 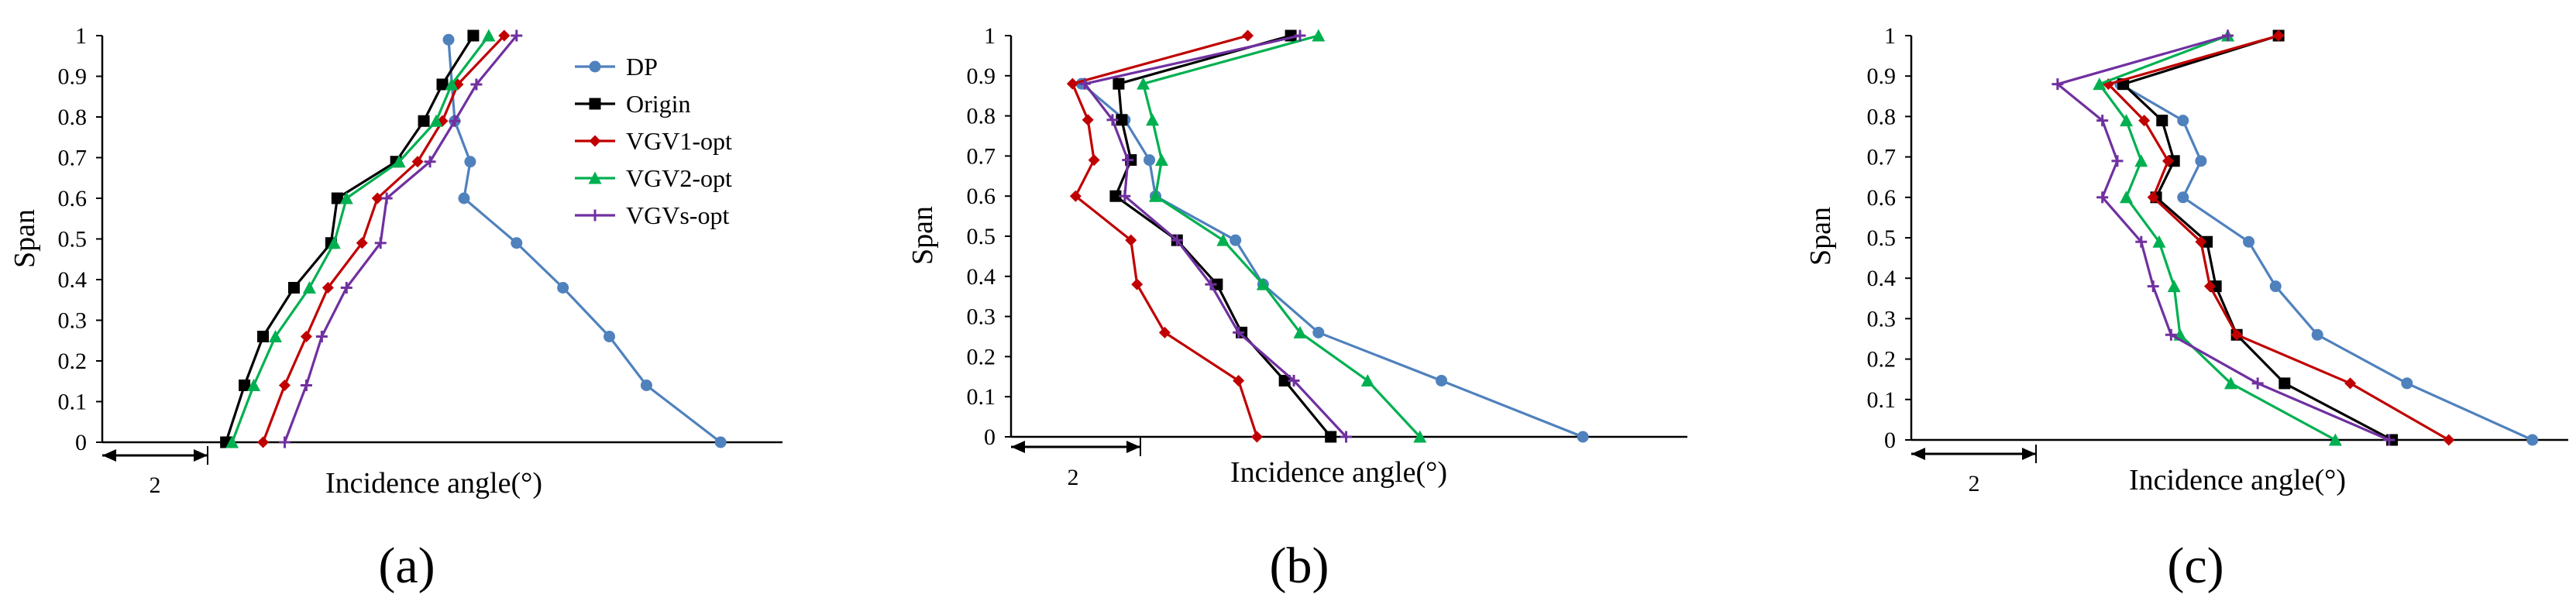 I want to click on panel-a-series, so click(x=473, y=239).